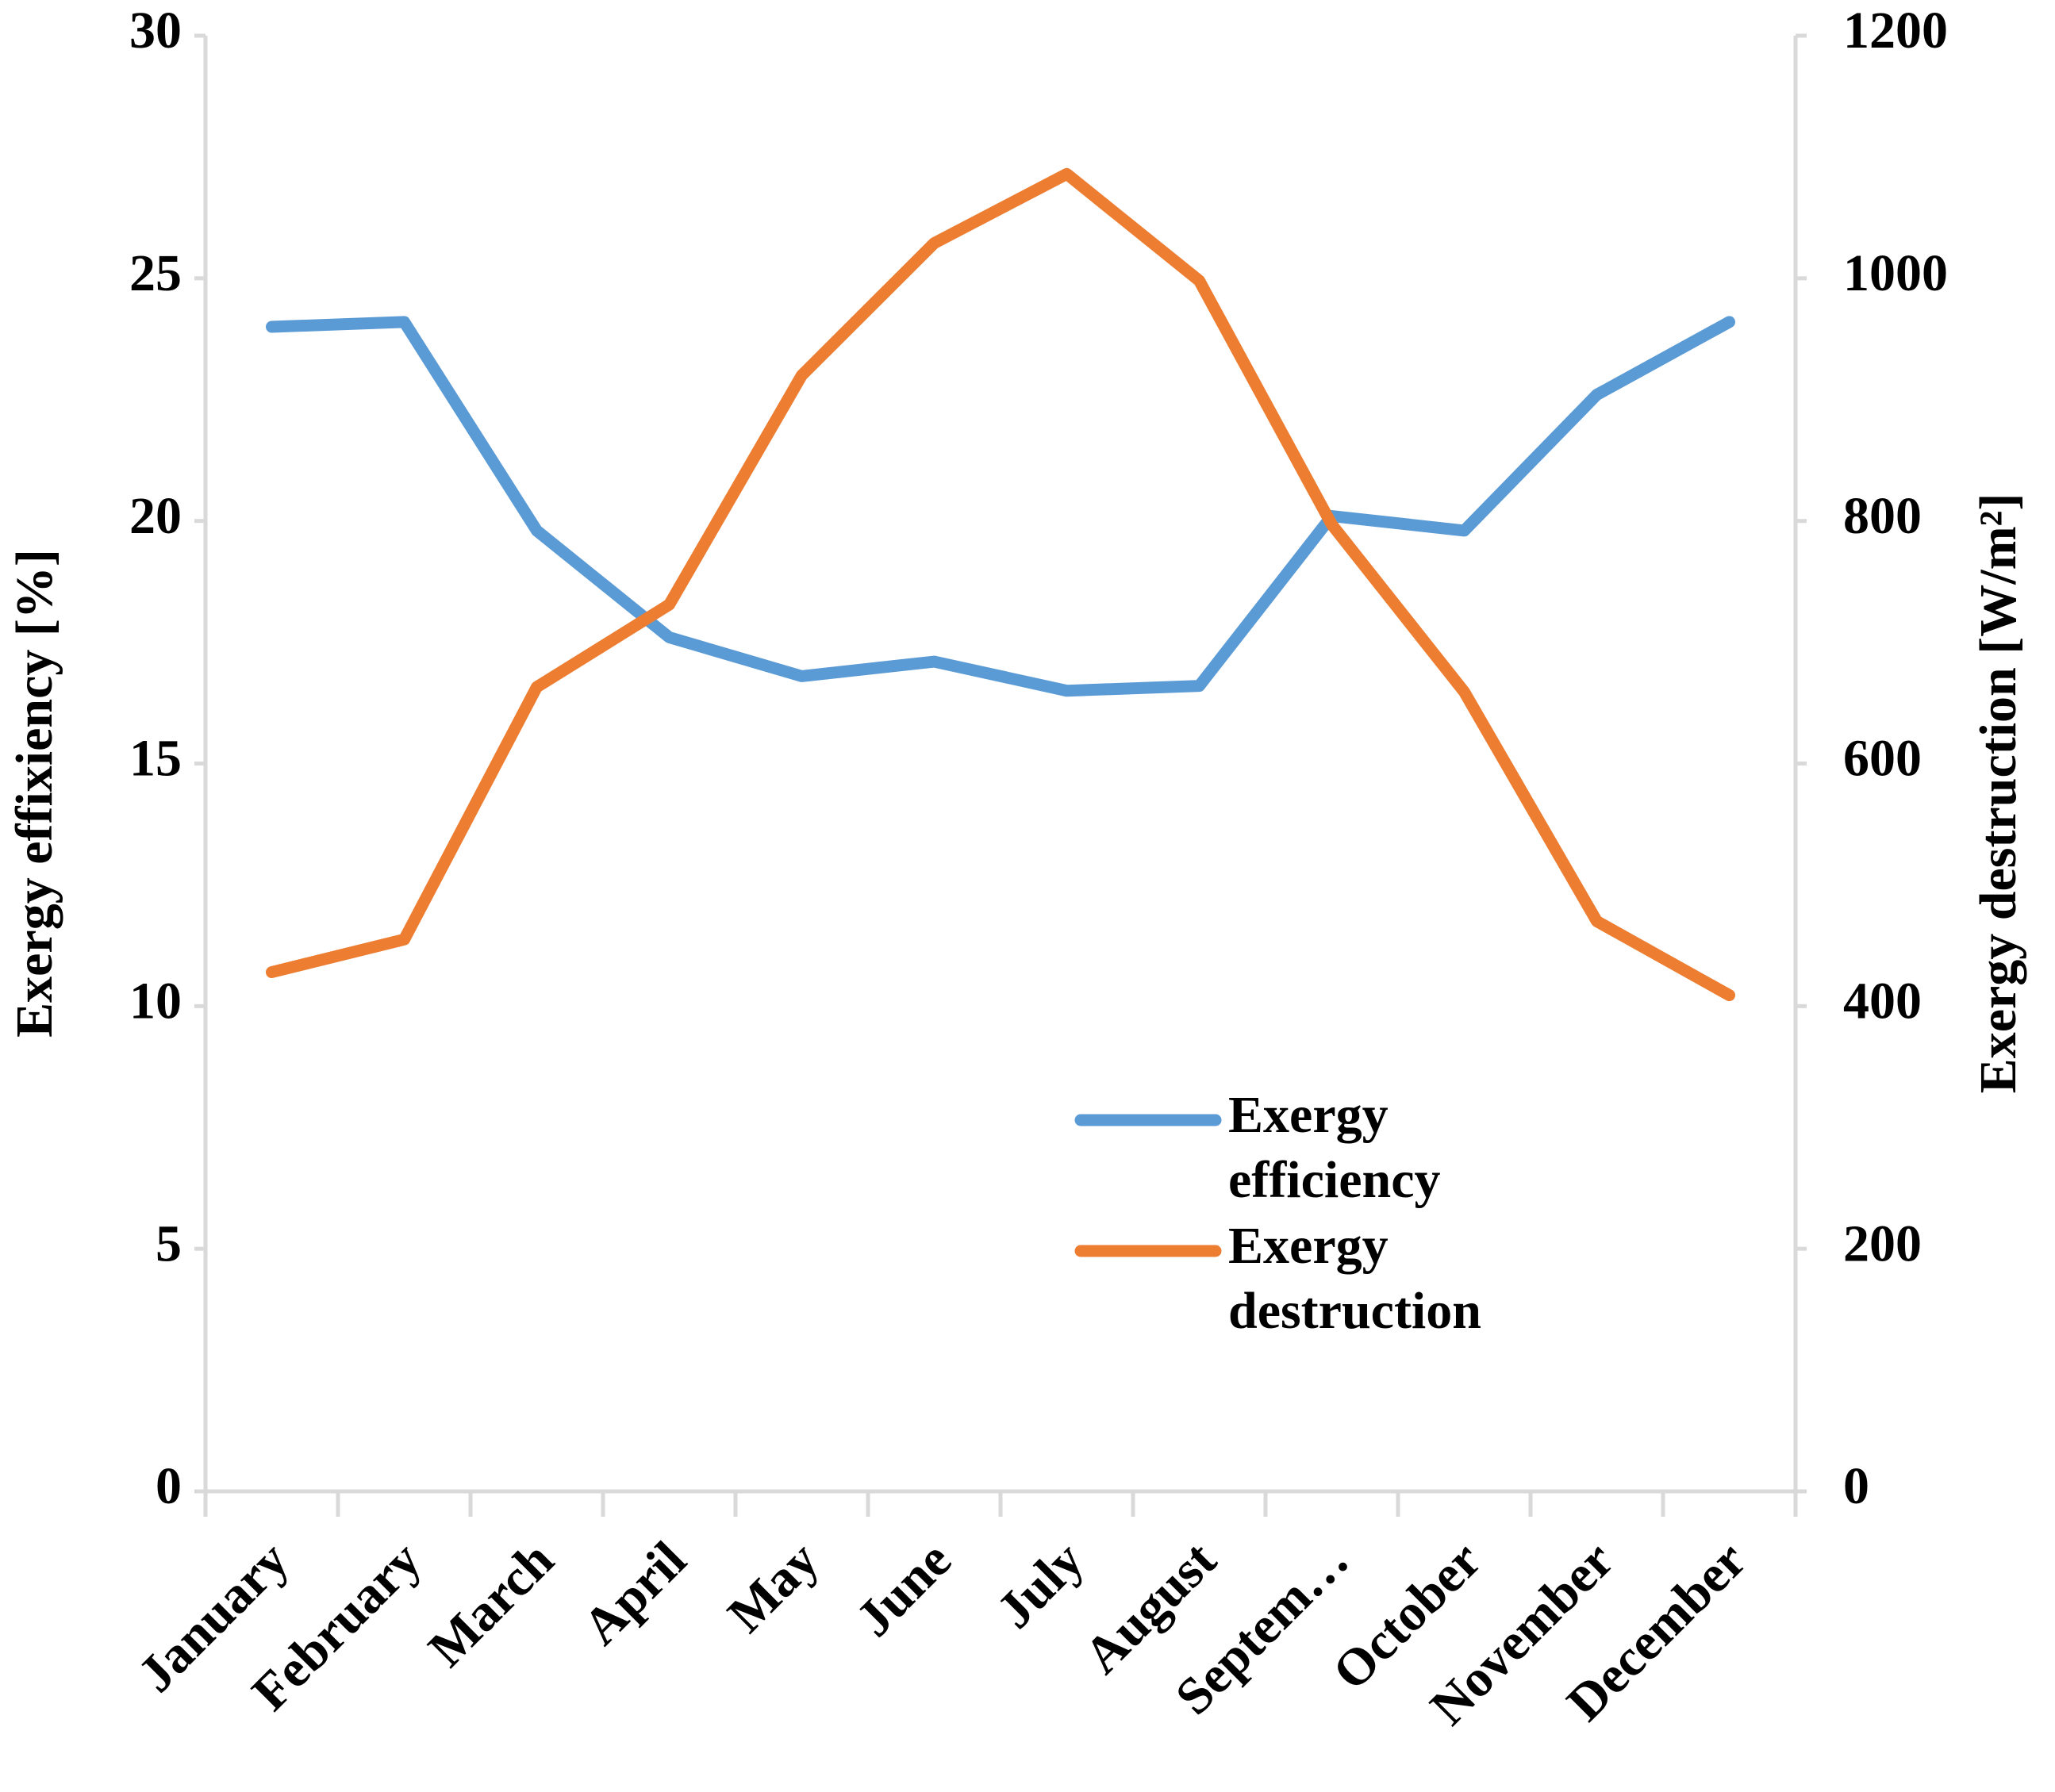  I want to click on x-tick-label: July, so click(1040, 1585).